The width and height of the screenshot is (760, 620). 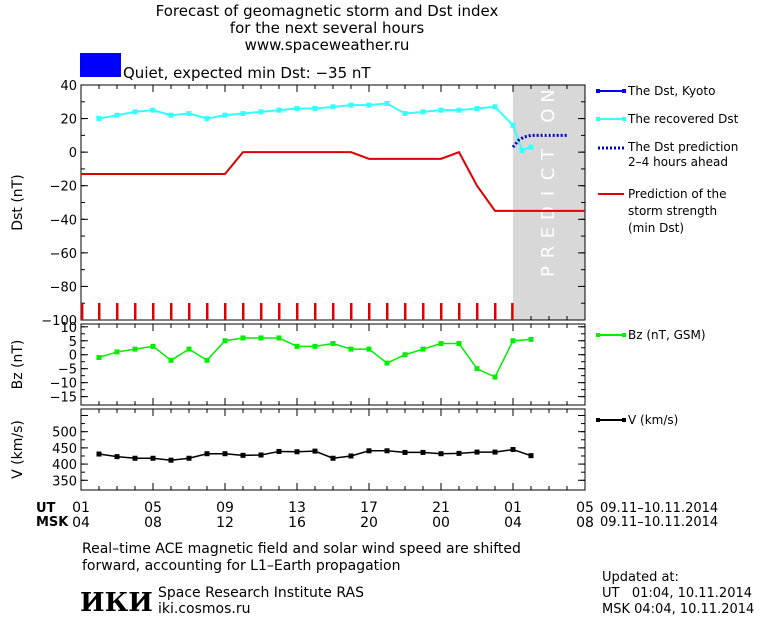 I want to click on legend-storm-strength-label-1: Prediction of the, so click(x=677, y=194).